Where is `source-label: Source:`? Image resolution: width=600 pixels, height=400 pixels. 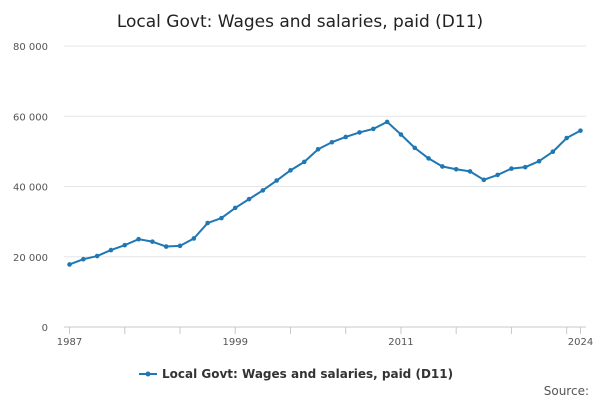
source-label: Source: is located at coordinates (566, 391).